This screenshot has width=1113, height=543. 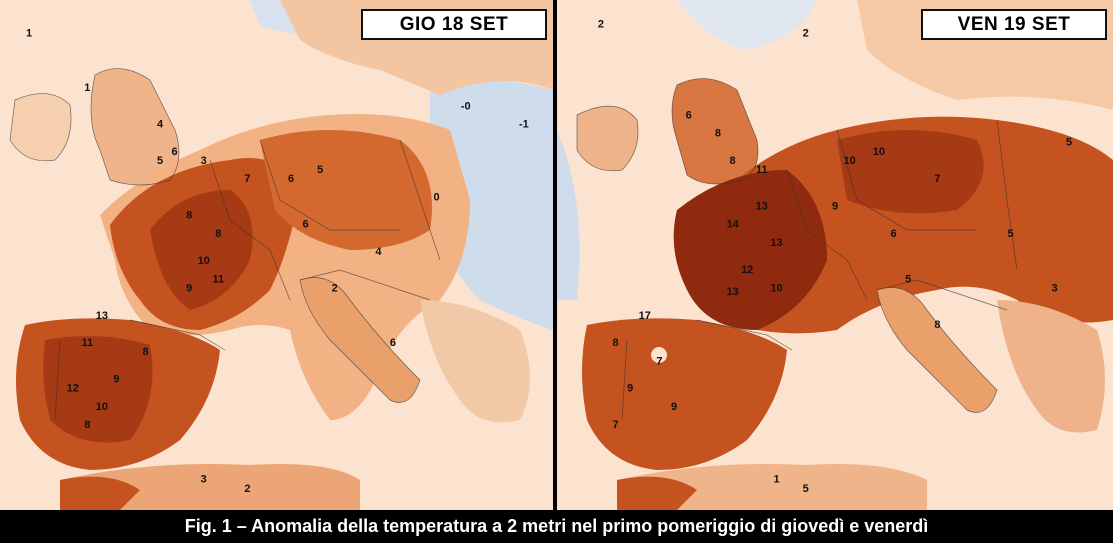 What do you see at coordinates (98, 389) in the screenshot?
I see `warm-deep-iberia` at bounding box center [98, 389].